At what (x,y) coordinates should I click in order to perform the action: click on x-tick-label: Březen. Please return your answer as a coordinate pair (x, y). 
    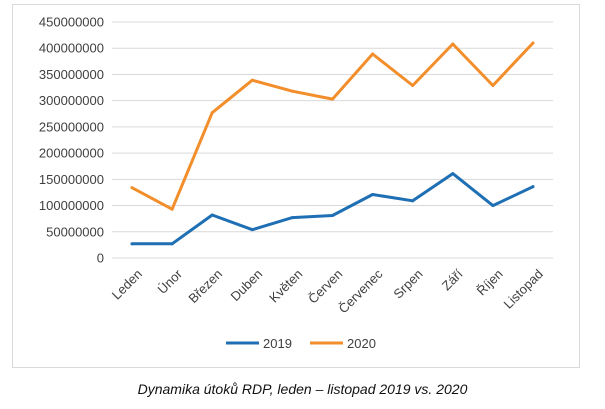
    Looking at the image, I should click on (205, 286).